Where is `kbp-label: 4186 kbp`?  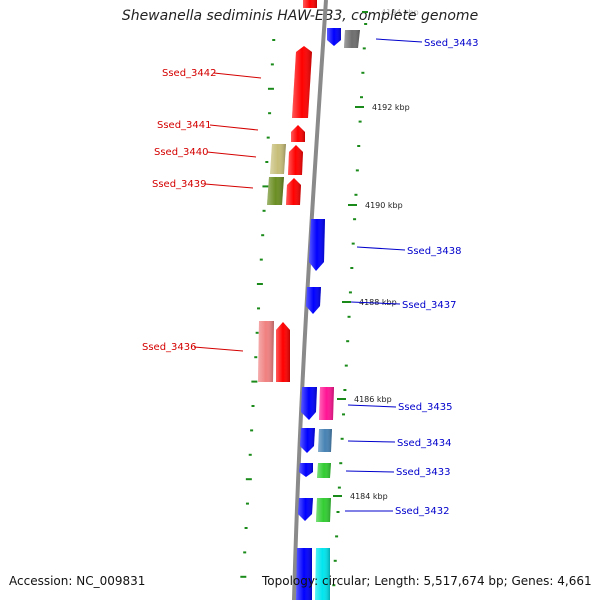 kbp-label: 4186 kbp is located at coordinates (373, 399).